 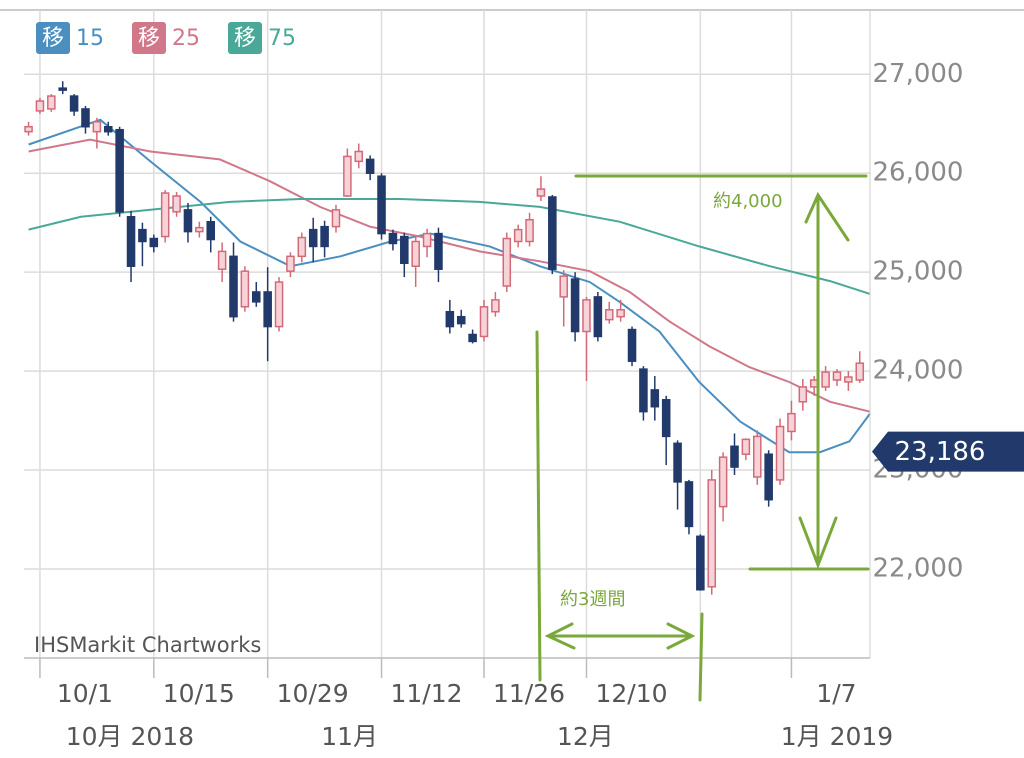 I want to click on ma-line, so click(x=449, y=246).